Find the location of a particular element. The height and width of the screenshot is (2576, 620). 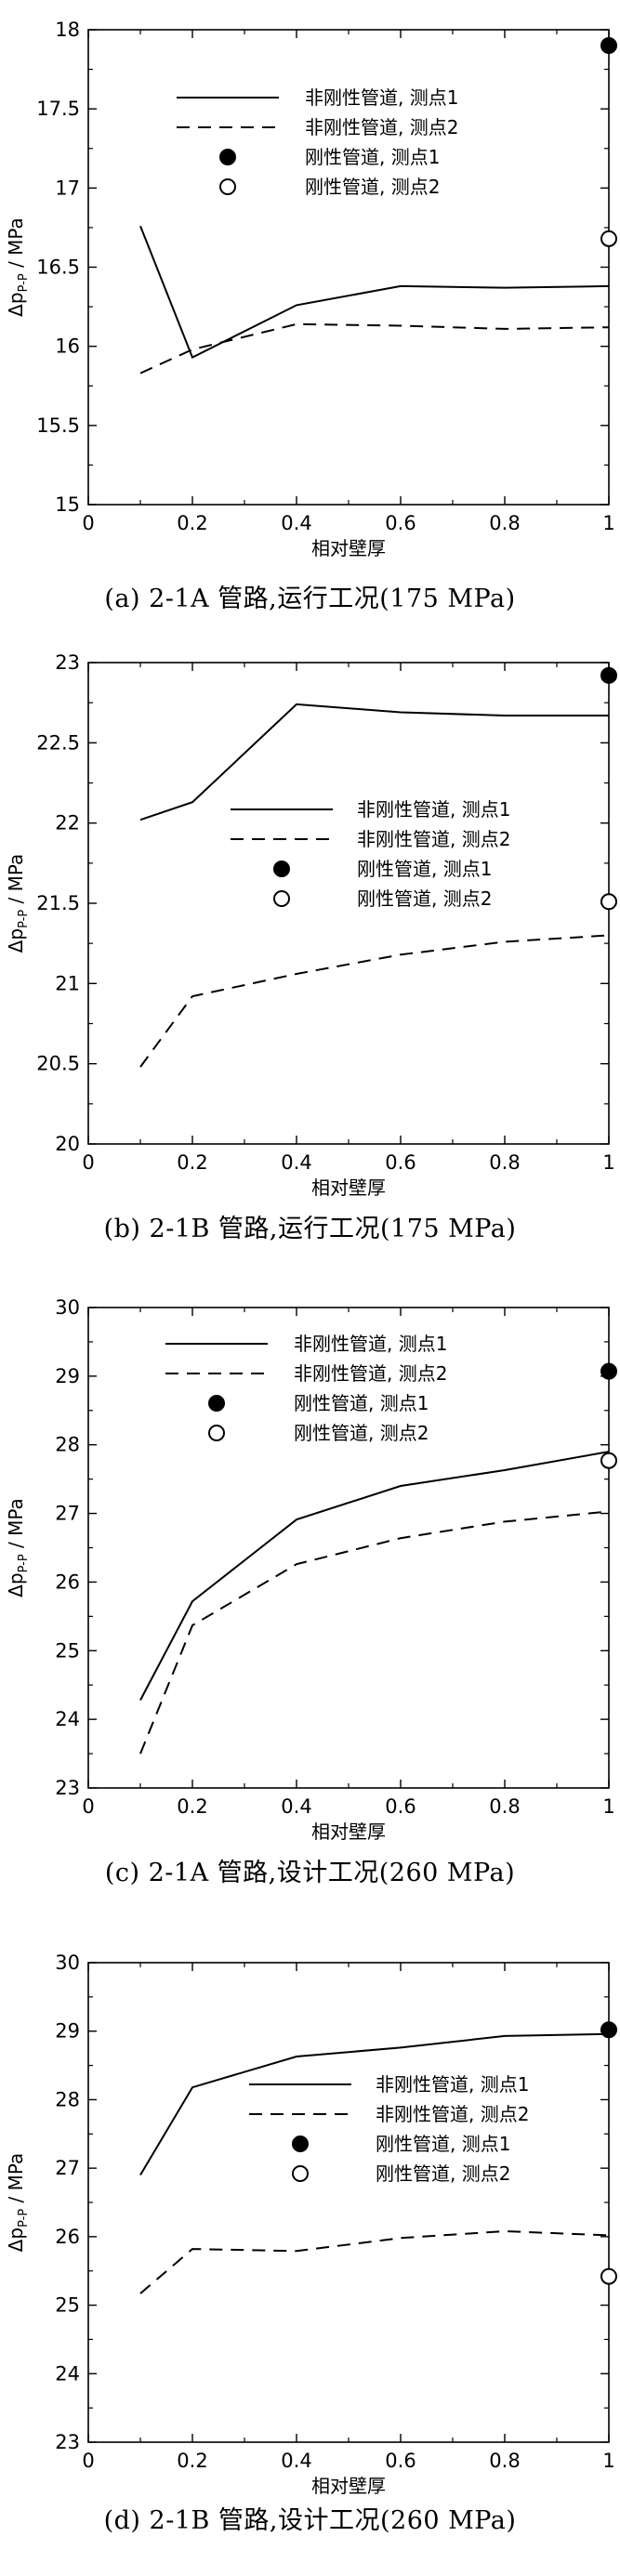

y-tick-label: 17 is located at coordinates (67, 188).